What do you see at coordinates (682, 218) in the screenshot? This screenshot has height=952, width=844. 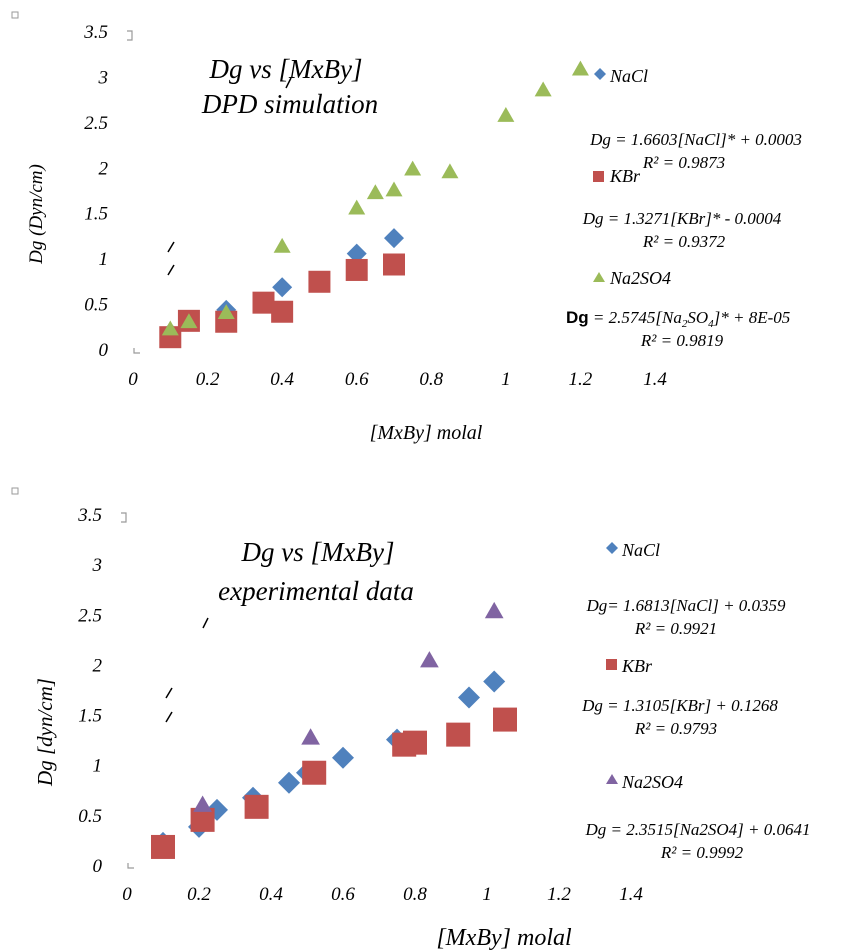 I see `chart-1-kbr-equation: Dg = 1.3271[KBr]* - 0.0004` at bounding box center [682, 218].